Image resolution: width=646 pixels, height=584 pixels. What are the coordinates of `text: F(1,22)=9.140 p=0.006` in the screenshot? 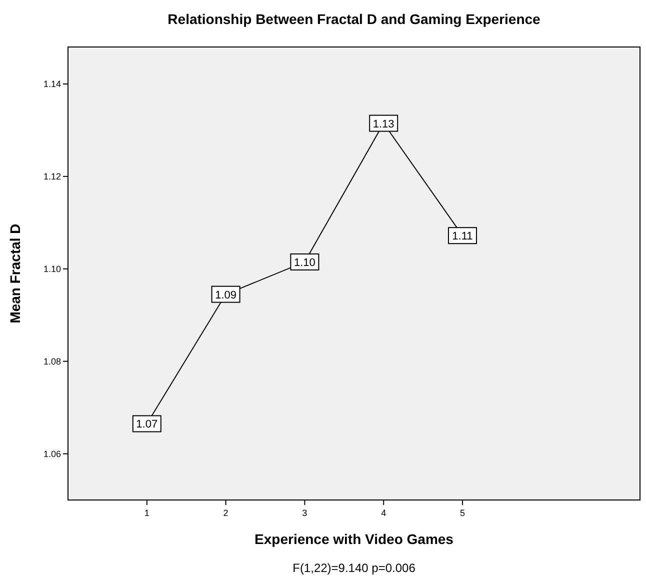 It's located at (354, 568).